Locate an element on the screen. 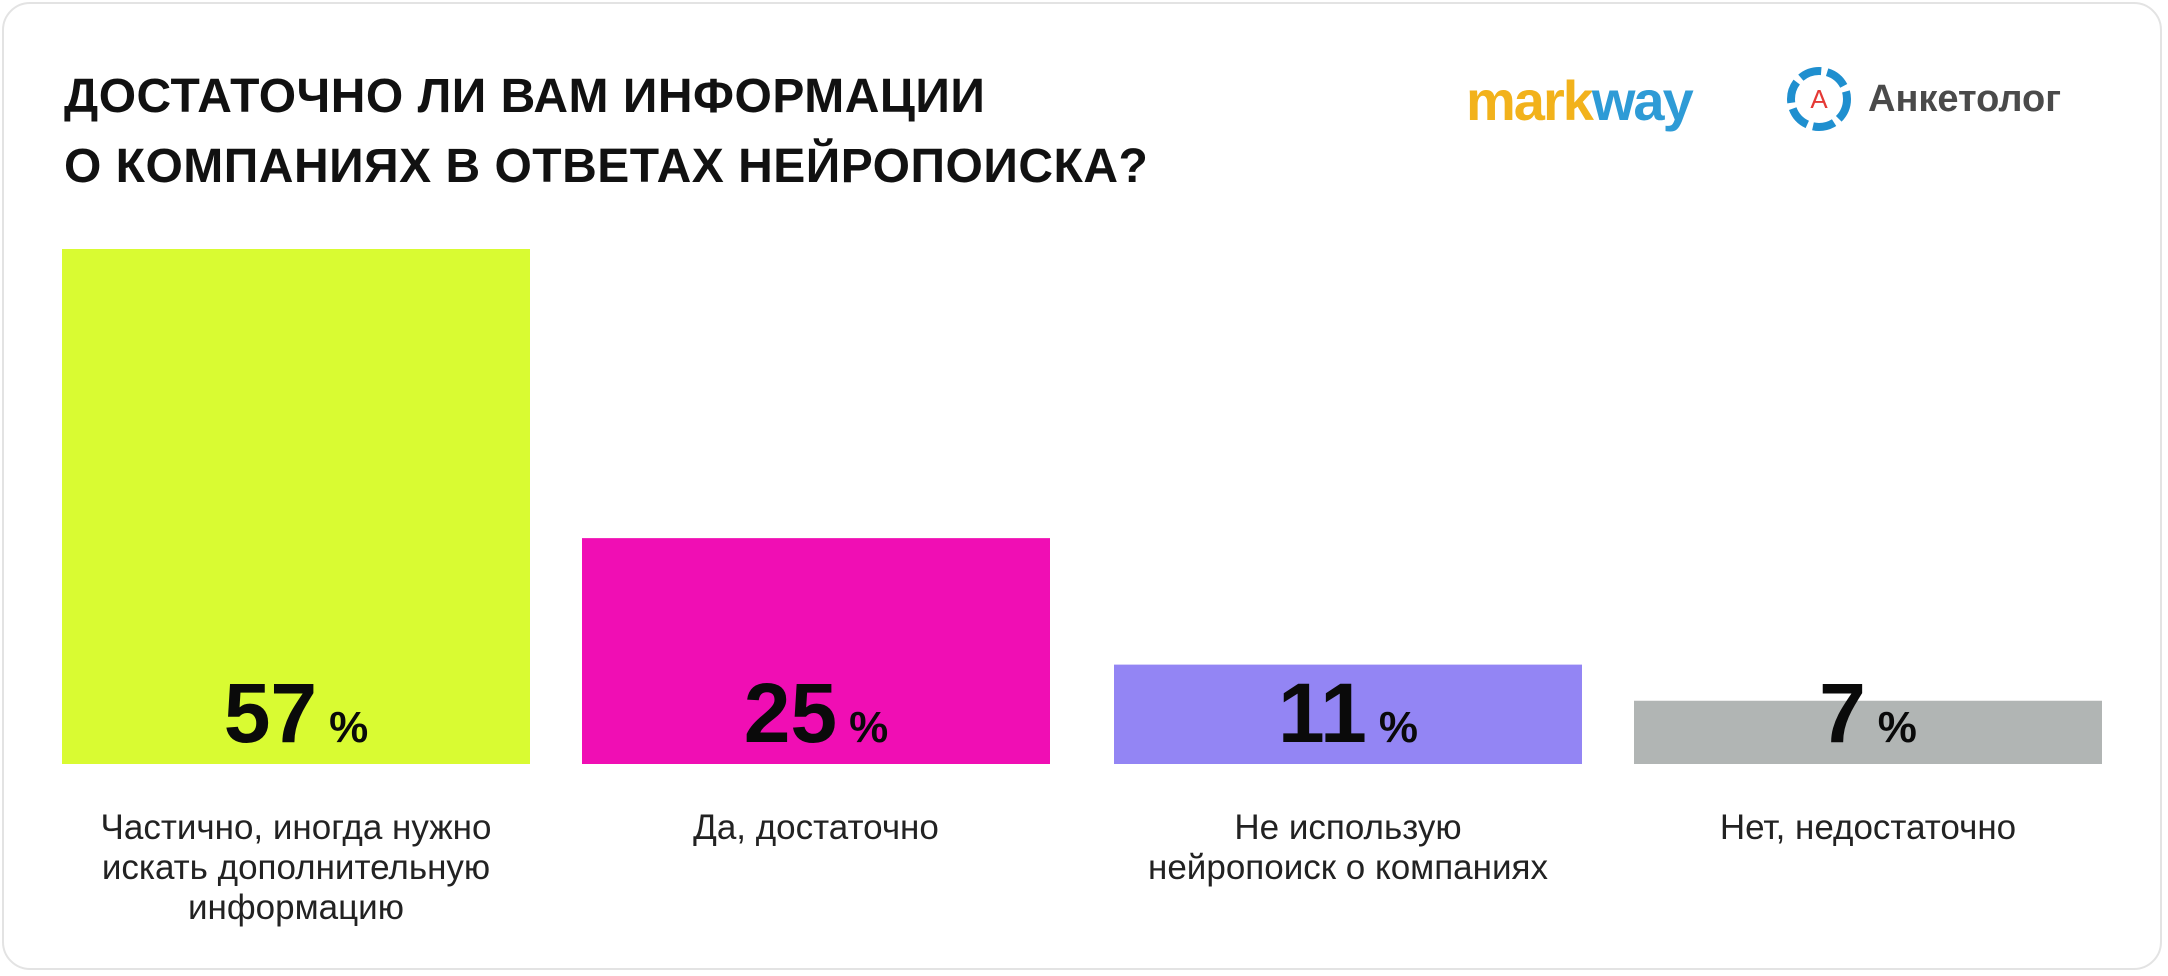  bar-value-label-3: 11% is located at coordinates (1348, 713).